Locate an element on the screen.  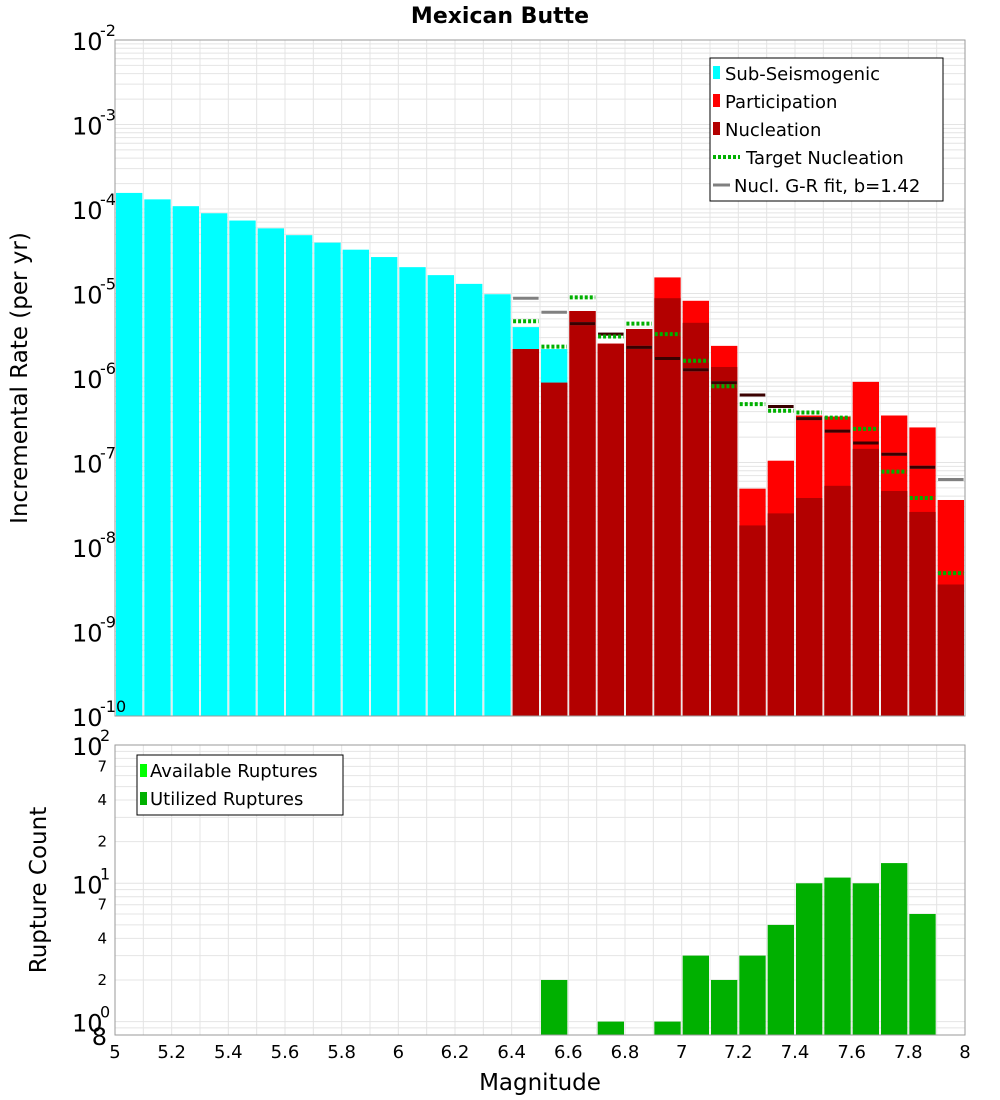
legend-swatch-participation is located at coordinates (716, 100).